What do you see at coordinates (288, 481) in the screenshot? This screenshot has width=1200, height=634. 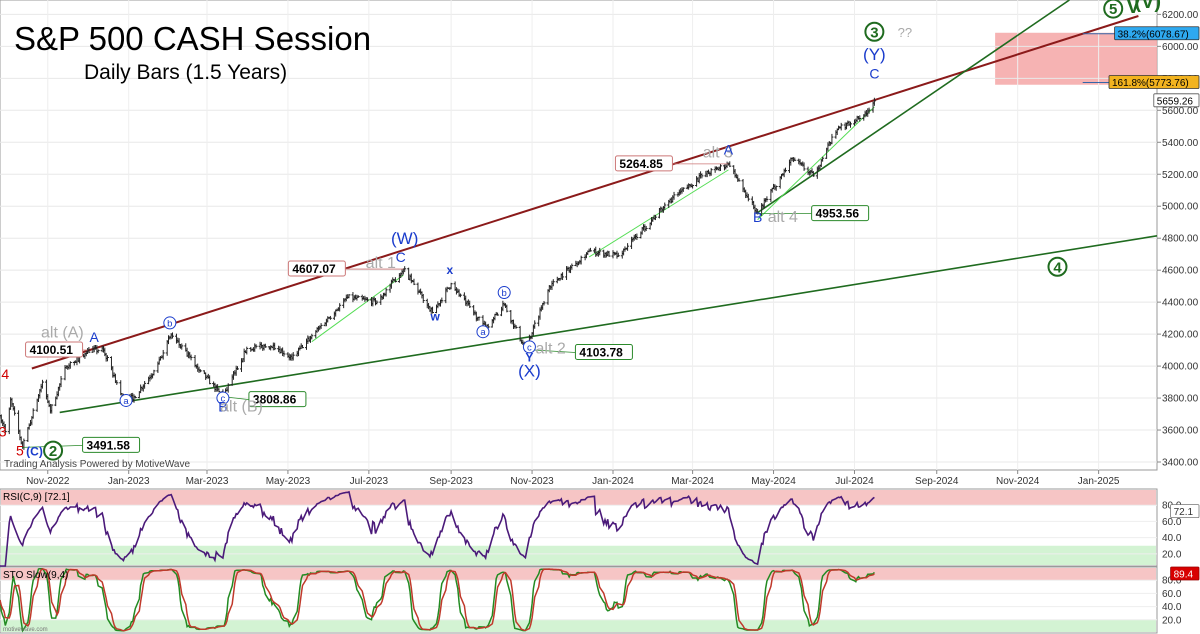 I see `x-tick-label: May-2023` at bounding box center [288, 481].